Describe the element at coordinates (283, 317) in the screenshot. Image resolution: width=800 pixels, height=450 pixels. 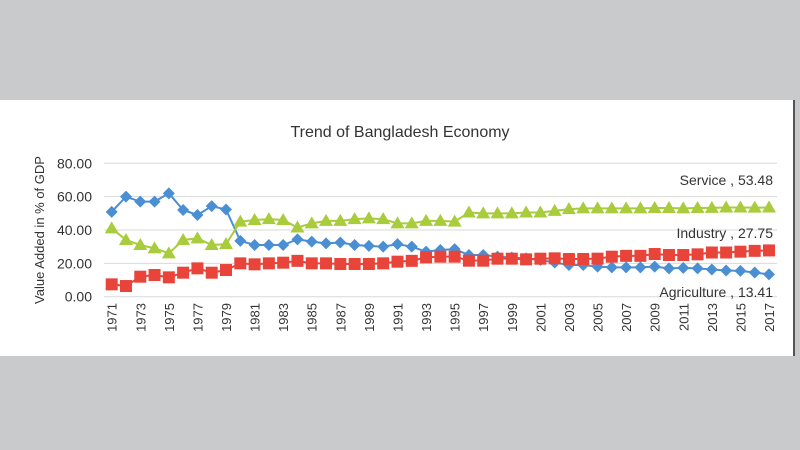
I see `x-tick-label: 1983` at that location.